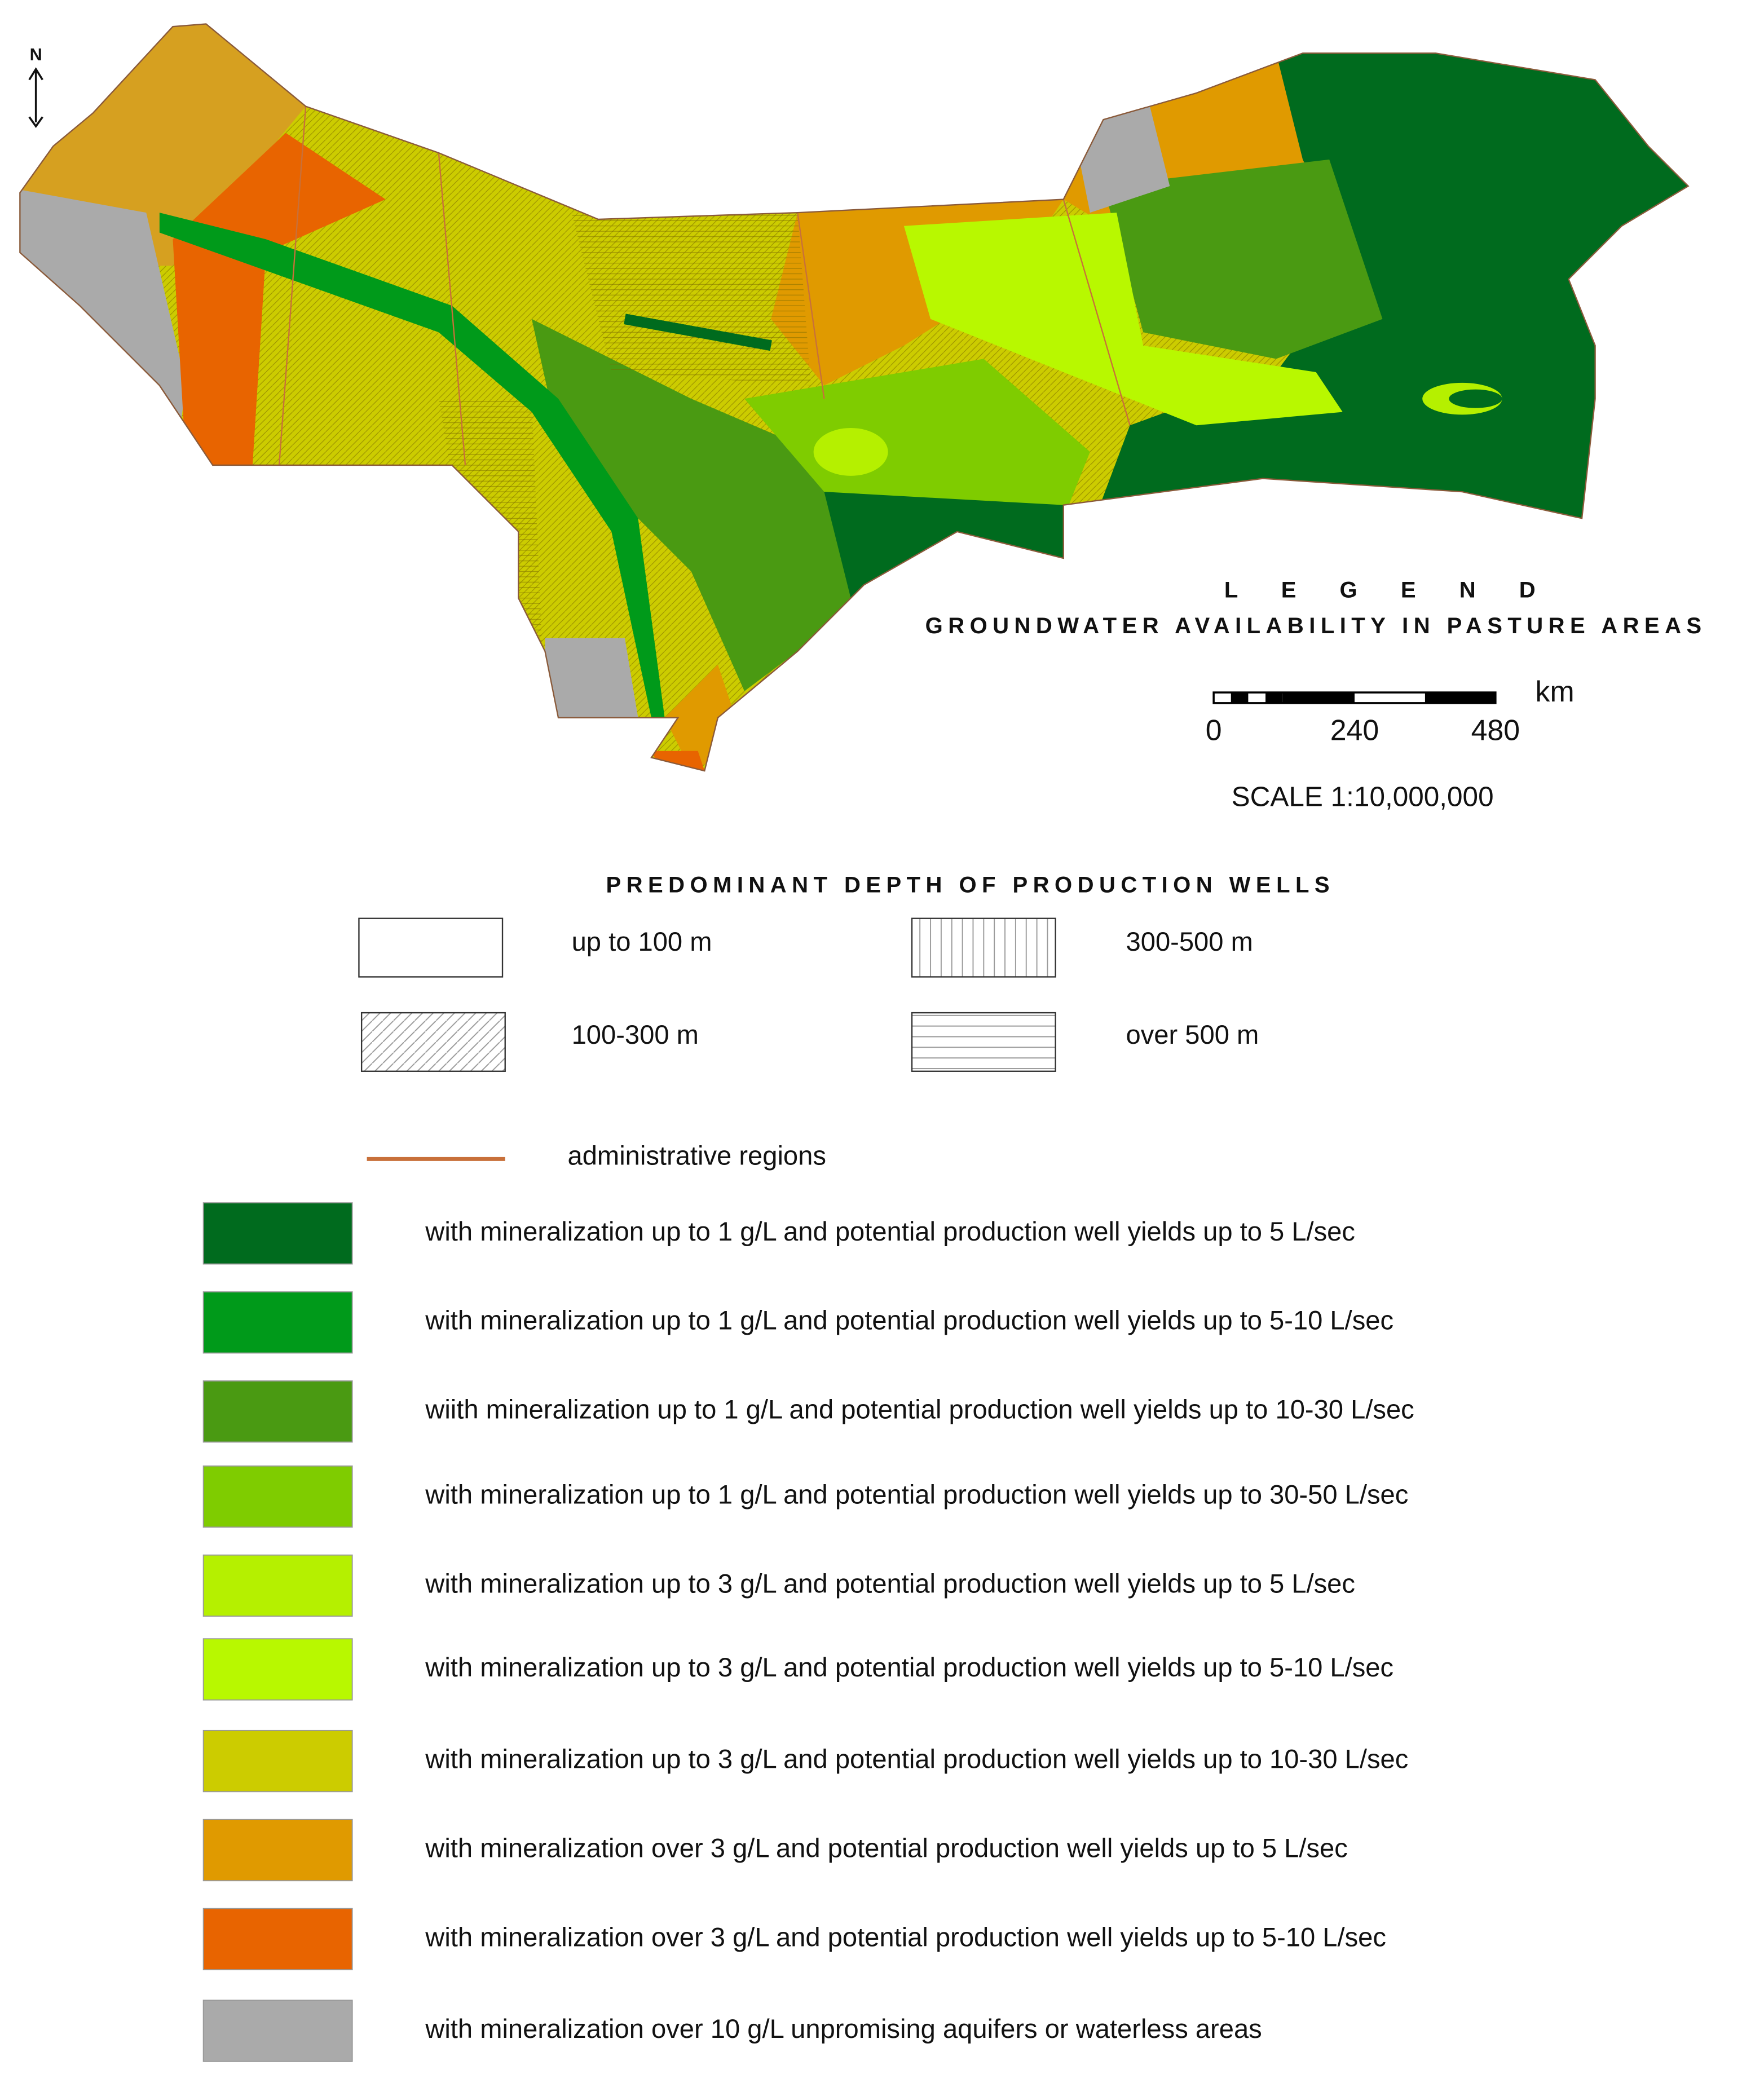  I want to click on depth-label: over 500 m, so click(1192, 1034).